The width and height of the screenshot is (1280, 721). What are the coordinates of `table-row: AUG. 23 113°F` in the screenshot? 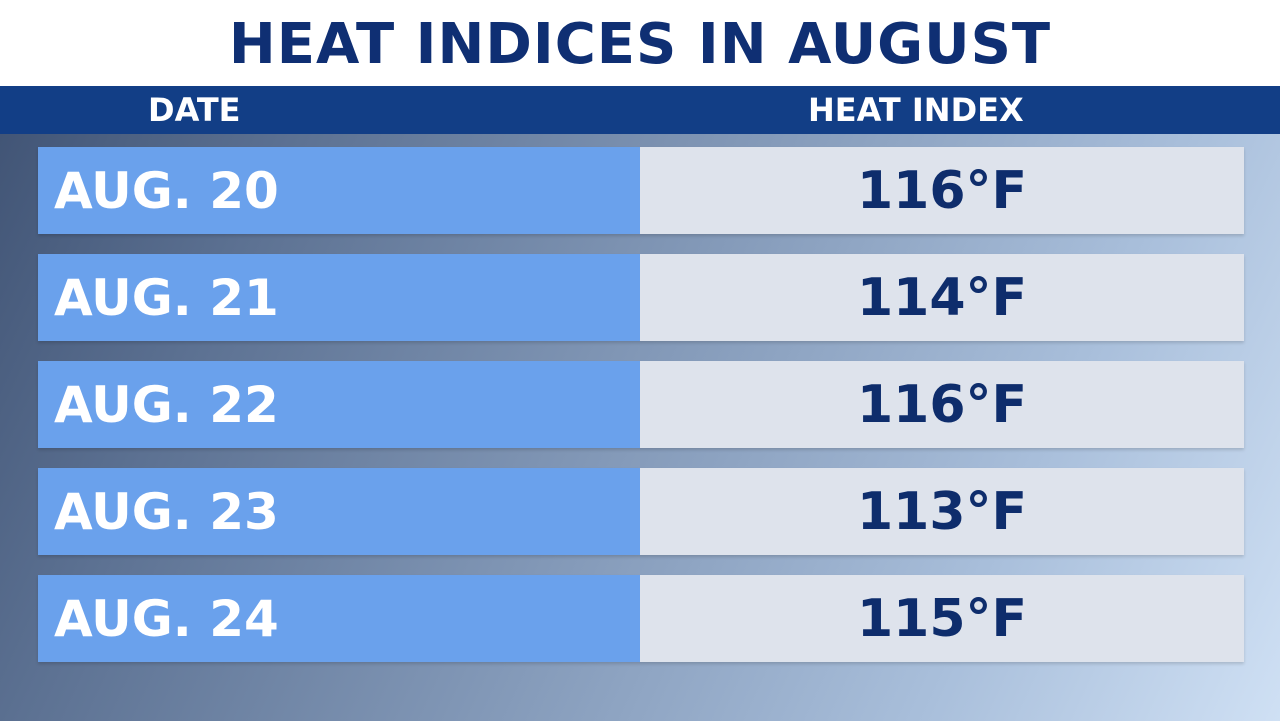 It's located at (641, 511).